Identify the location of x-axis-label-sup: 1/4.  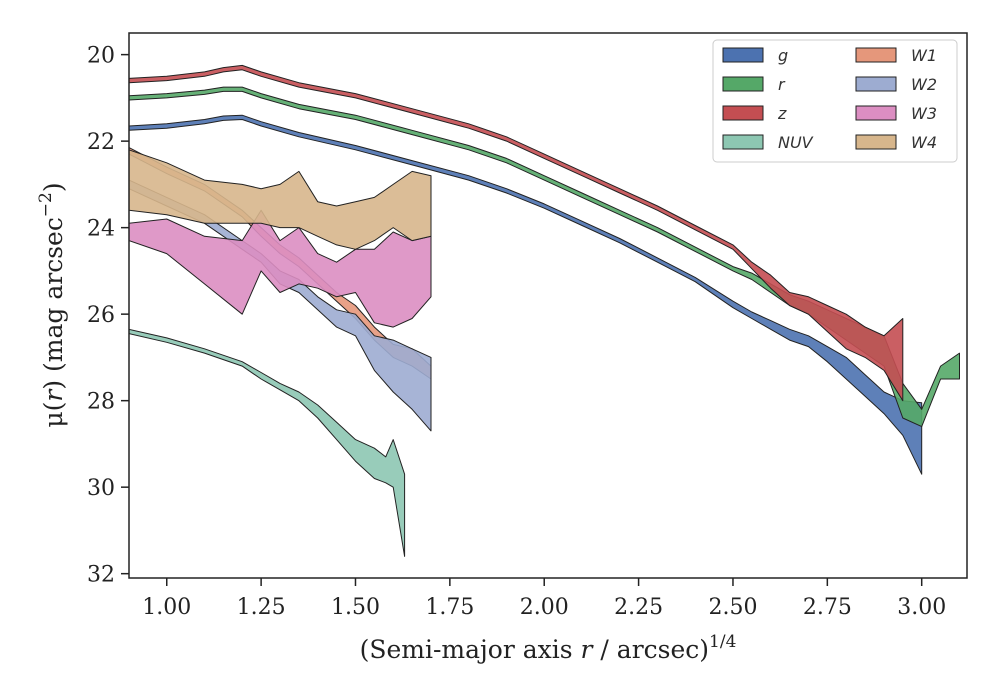
(722, 642).